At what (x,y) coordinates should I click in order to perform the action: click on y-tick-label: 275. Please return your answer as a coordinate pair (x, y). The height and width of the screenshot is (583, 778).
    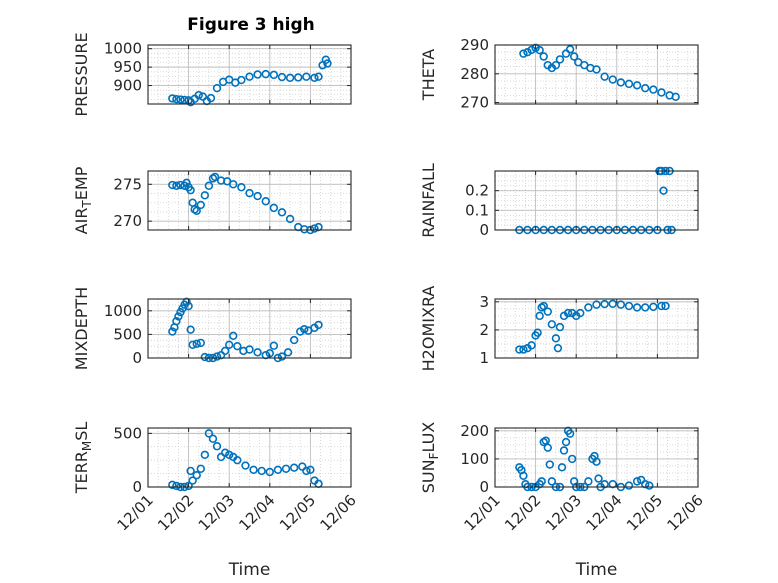
    Looking at the image, I should click on (127, 184).